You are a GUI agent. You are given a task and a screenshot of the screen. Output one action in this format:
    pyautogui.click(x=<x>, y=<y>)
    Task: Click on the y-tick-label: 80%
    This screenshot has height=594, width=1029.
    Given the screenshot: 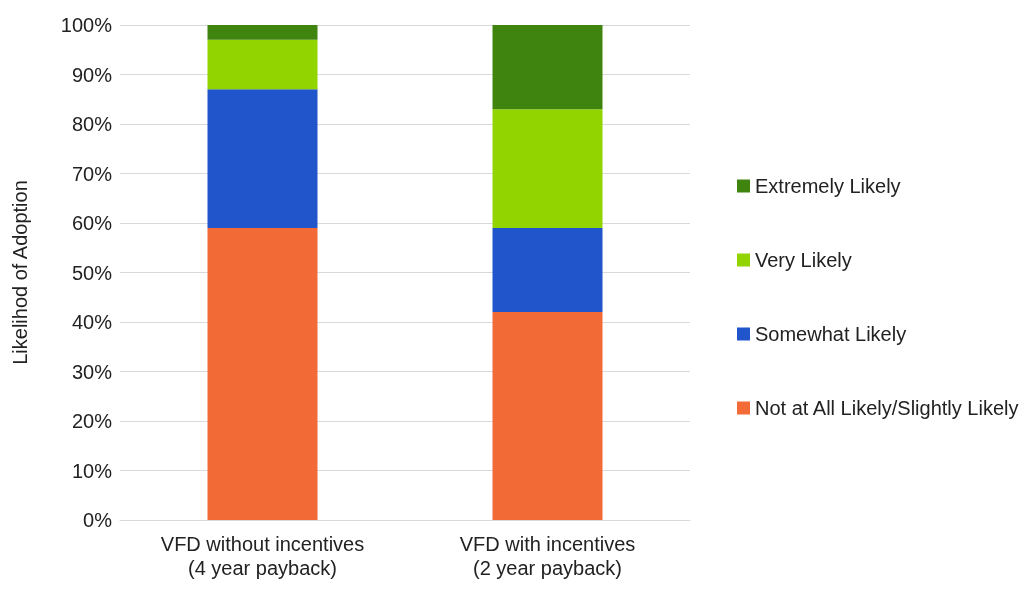 What is the action you would take?
    pyautogui.click(x=92, y=124)
    